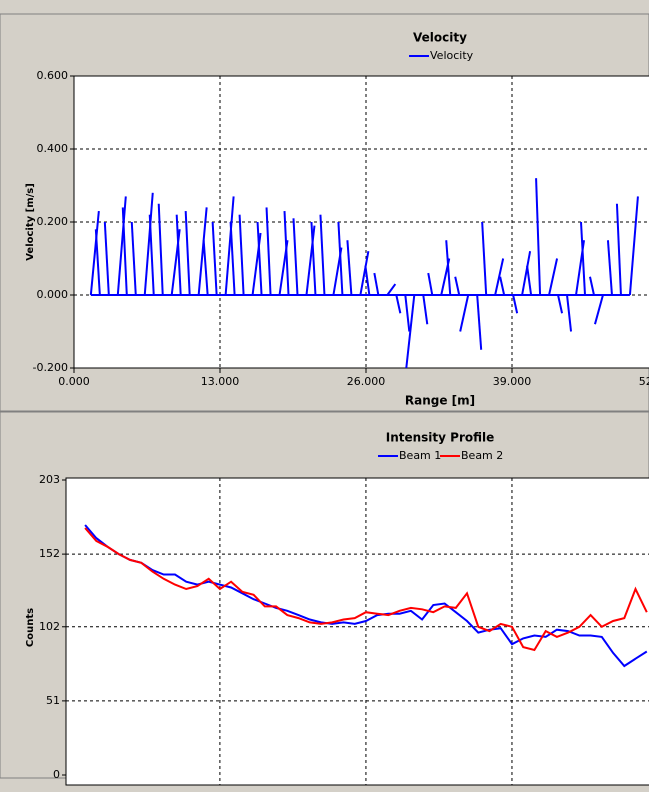  Describe the element at coordinates (440, 438) in the screenshot. I see `chart-title: Intensity Profile` at that location.